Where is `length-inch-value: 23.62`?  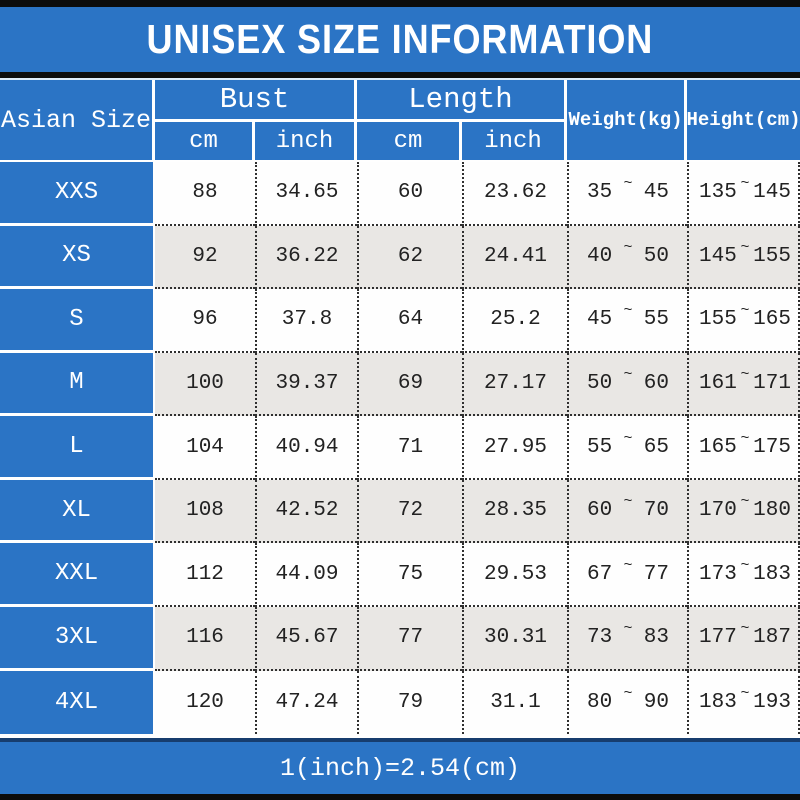 length-inch-value: 23.62 is located at coordinates (514, 194).